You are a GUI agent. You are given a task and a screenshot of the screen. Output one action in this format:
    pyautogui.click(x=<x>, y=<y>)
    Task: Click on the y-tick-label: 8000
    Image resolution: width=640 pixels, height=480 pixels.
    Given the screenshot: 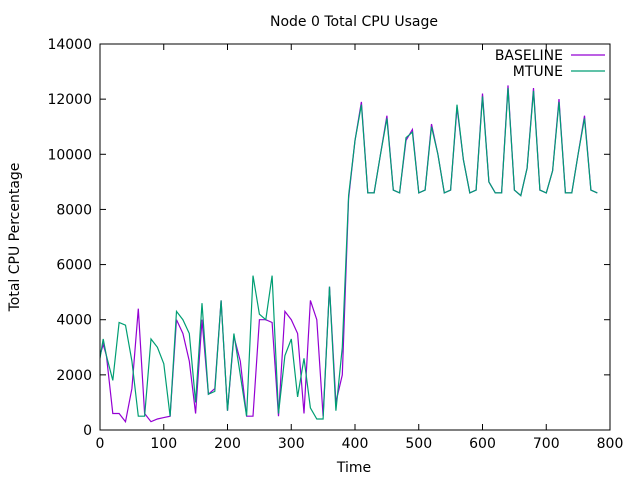 What is the action you would take?
    pyautogui.click(x=74, y=210)
    